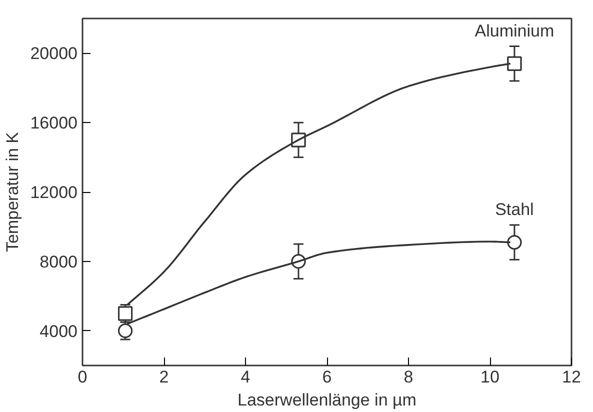 The image size is (593, 412). Describe the element at coordinates (327, 400) in the screenshot. I see `x-axis-title: Laserwellenlänge in µm` at that location.